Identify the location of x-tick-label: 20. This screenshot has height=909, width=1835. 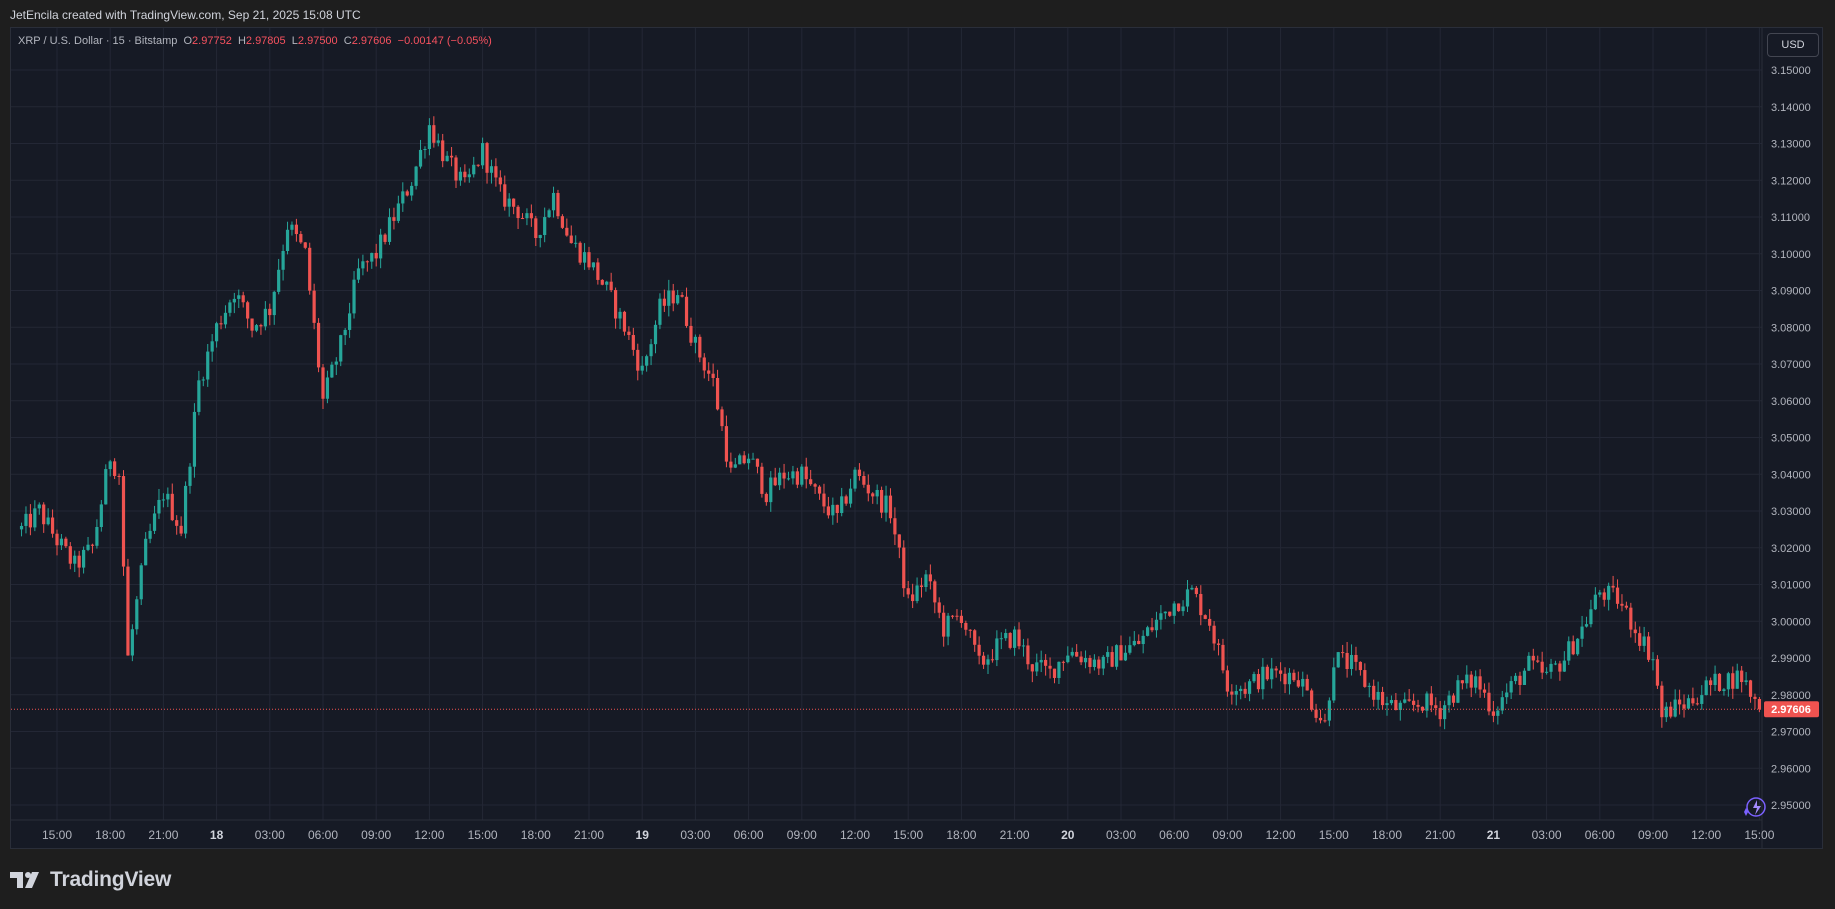
(1068, 835).